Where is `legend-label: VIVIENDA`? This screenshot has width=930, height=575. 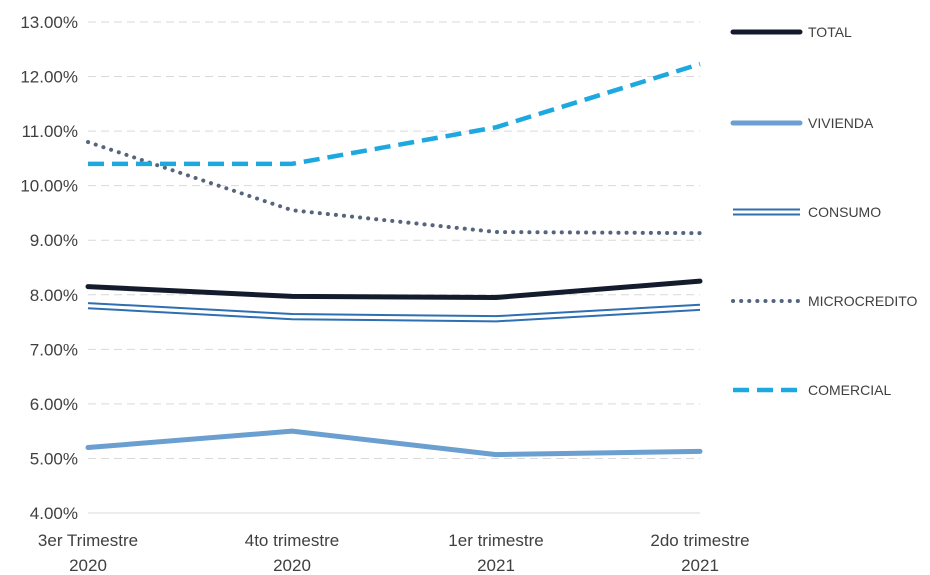
legend-label: VIVIENDA is located at coordinates (841, 123).